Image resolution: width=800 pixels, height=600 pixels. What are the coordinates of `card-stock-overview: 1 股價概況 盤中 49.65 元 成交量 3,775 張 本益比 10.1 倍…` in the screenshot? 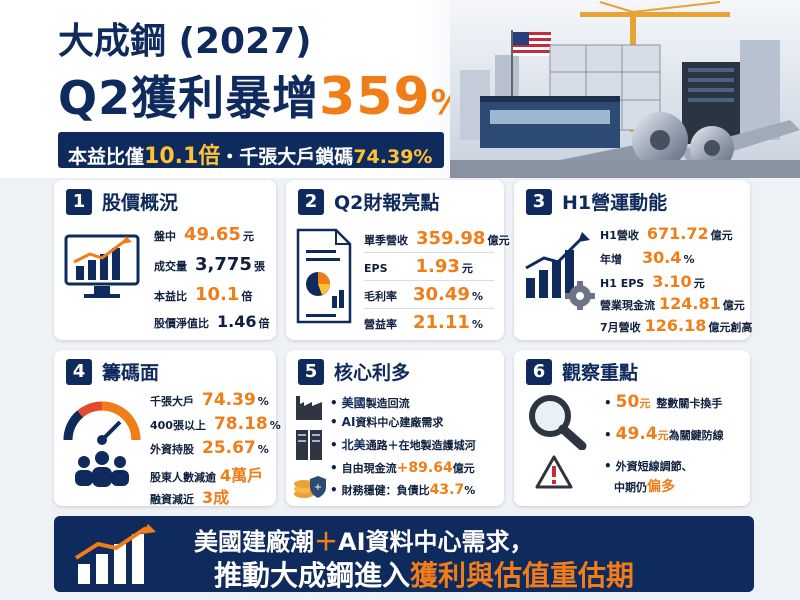 It's located at (165, 260).